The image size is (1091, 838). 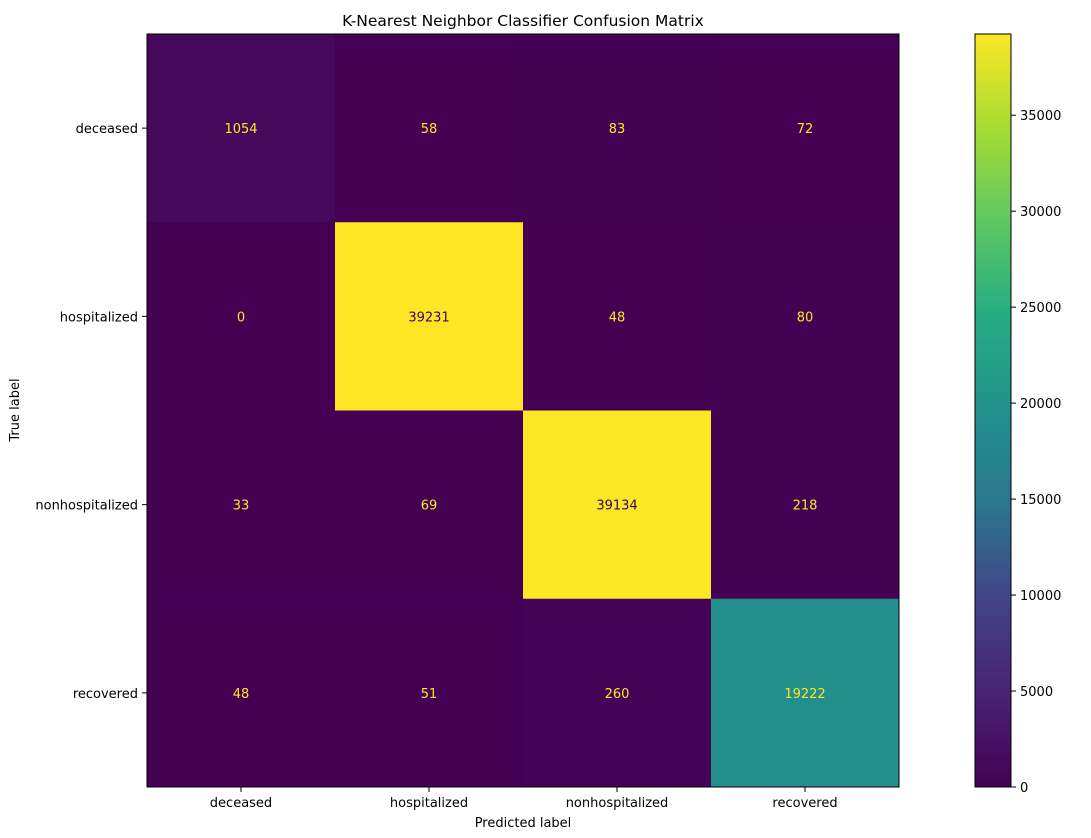 I want to click on y-tick-label: hospitalized, so click(x=99, y=317).